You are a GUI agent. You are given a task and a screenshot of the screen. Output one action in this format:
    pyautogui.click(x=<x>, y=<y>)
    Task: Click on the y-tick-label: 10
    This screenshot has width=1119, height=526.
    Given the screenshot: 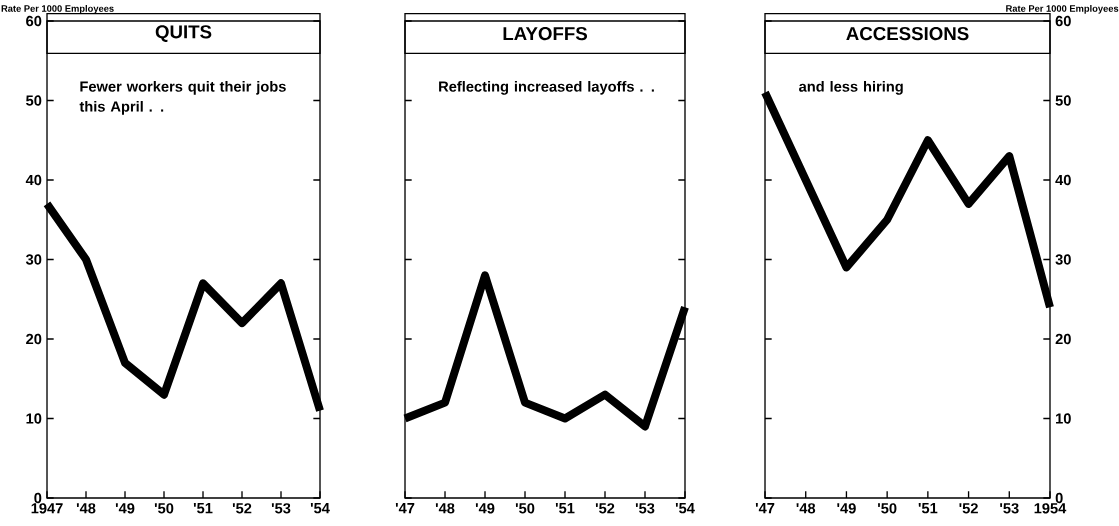 What is the action you would take?
    pyautogui.click(x=34, y=418)
    